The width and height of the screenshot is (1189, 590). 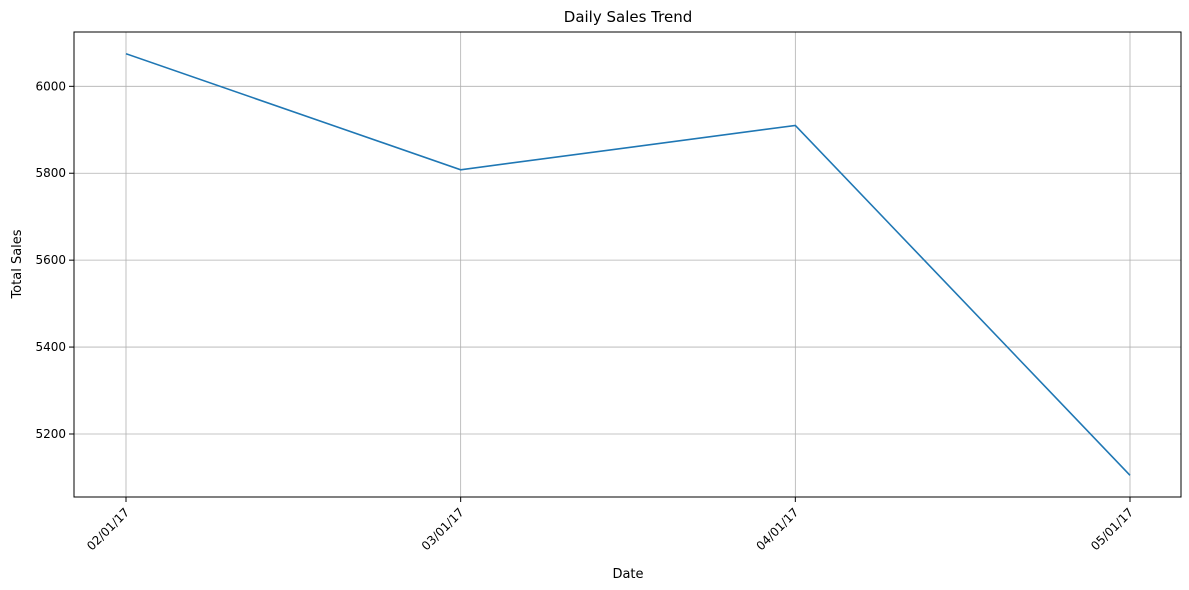 I want to click on y-tick-label: 5200, so click(x=50, y=434).